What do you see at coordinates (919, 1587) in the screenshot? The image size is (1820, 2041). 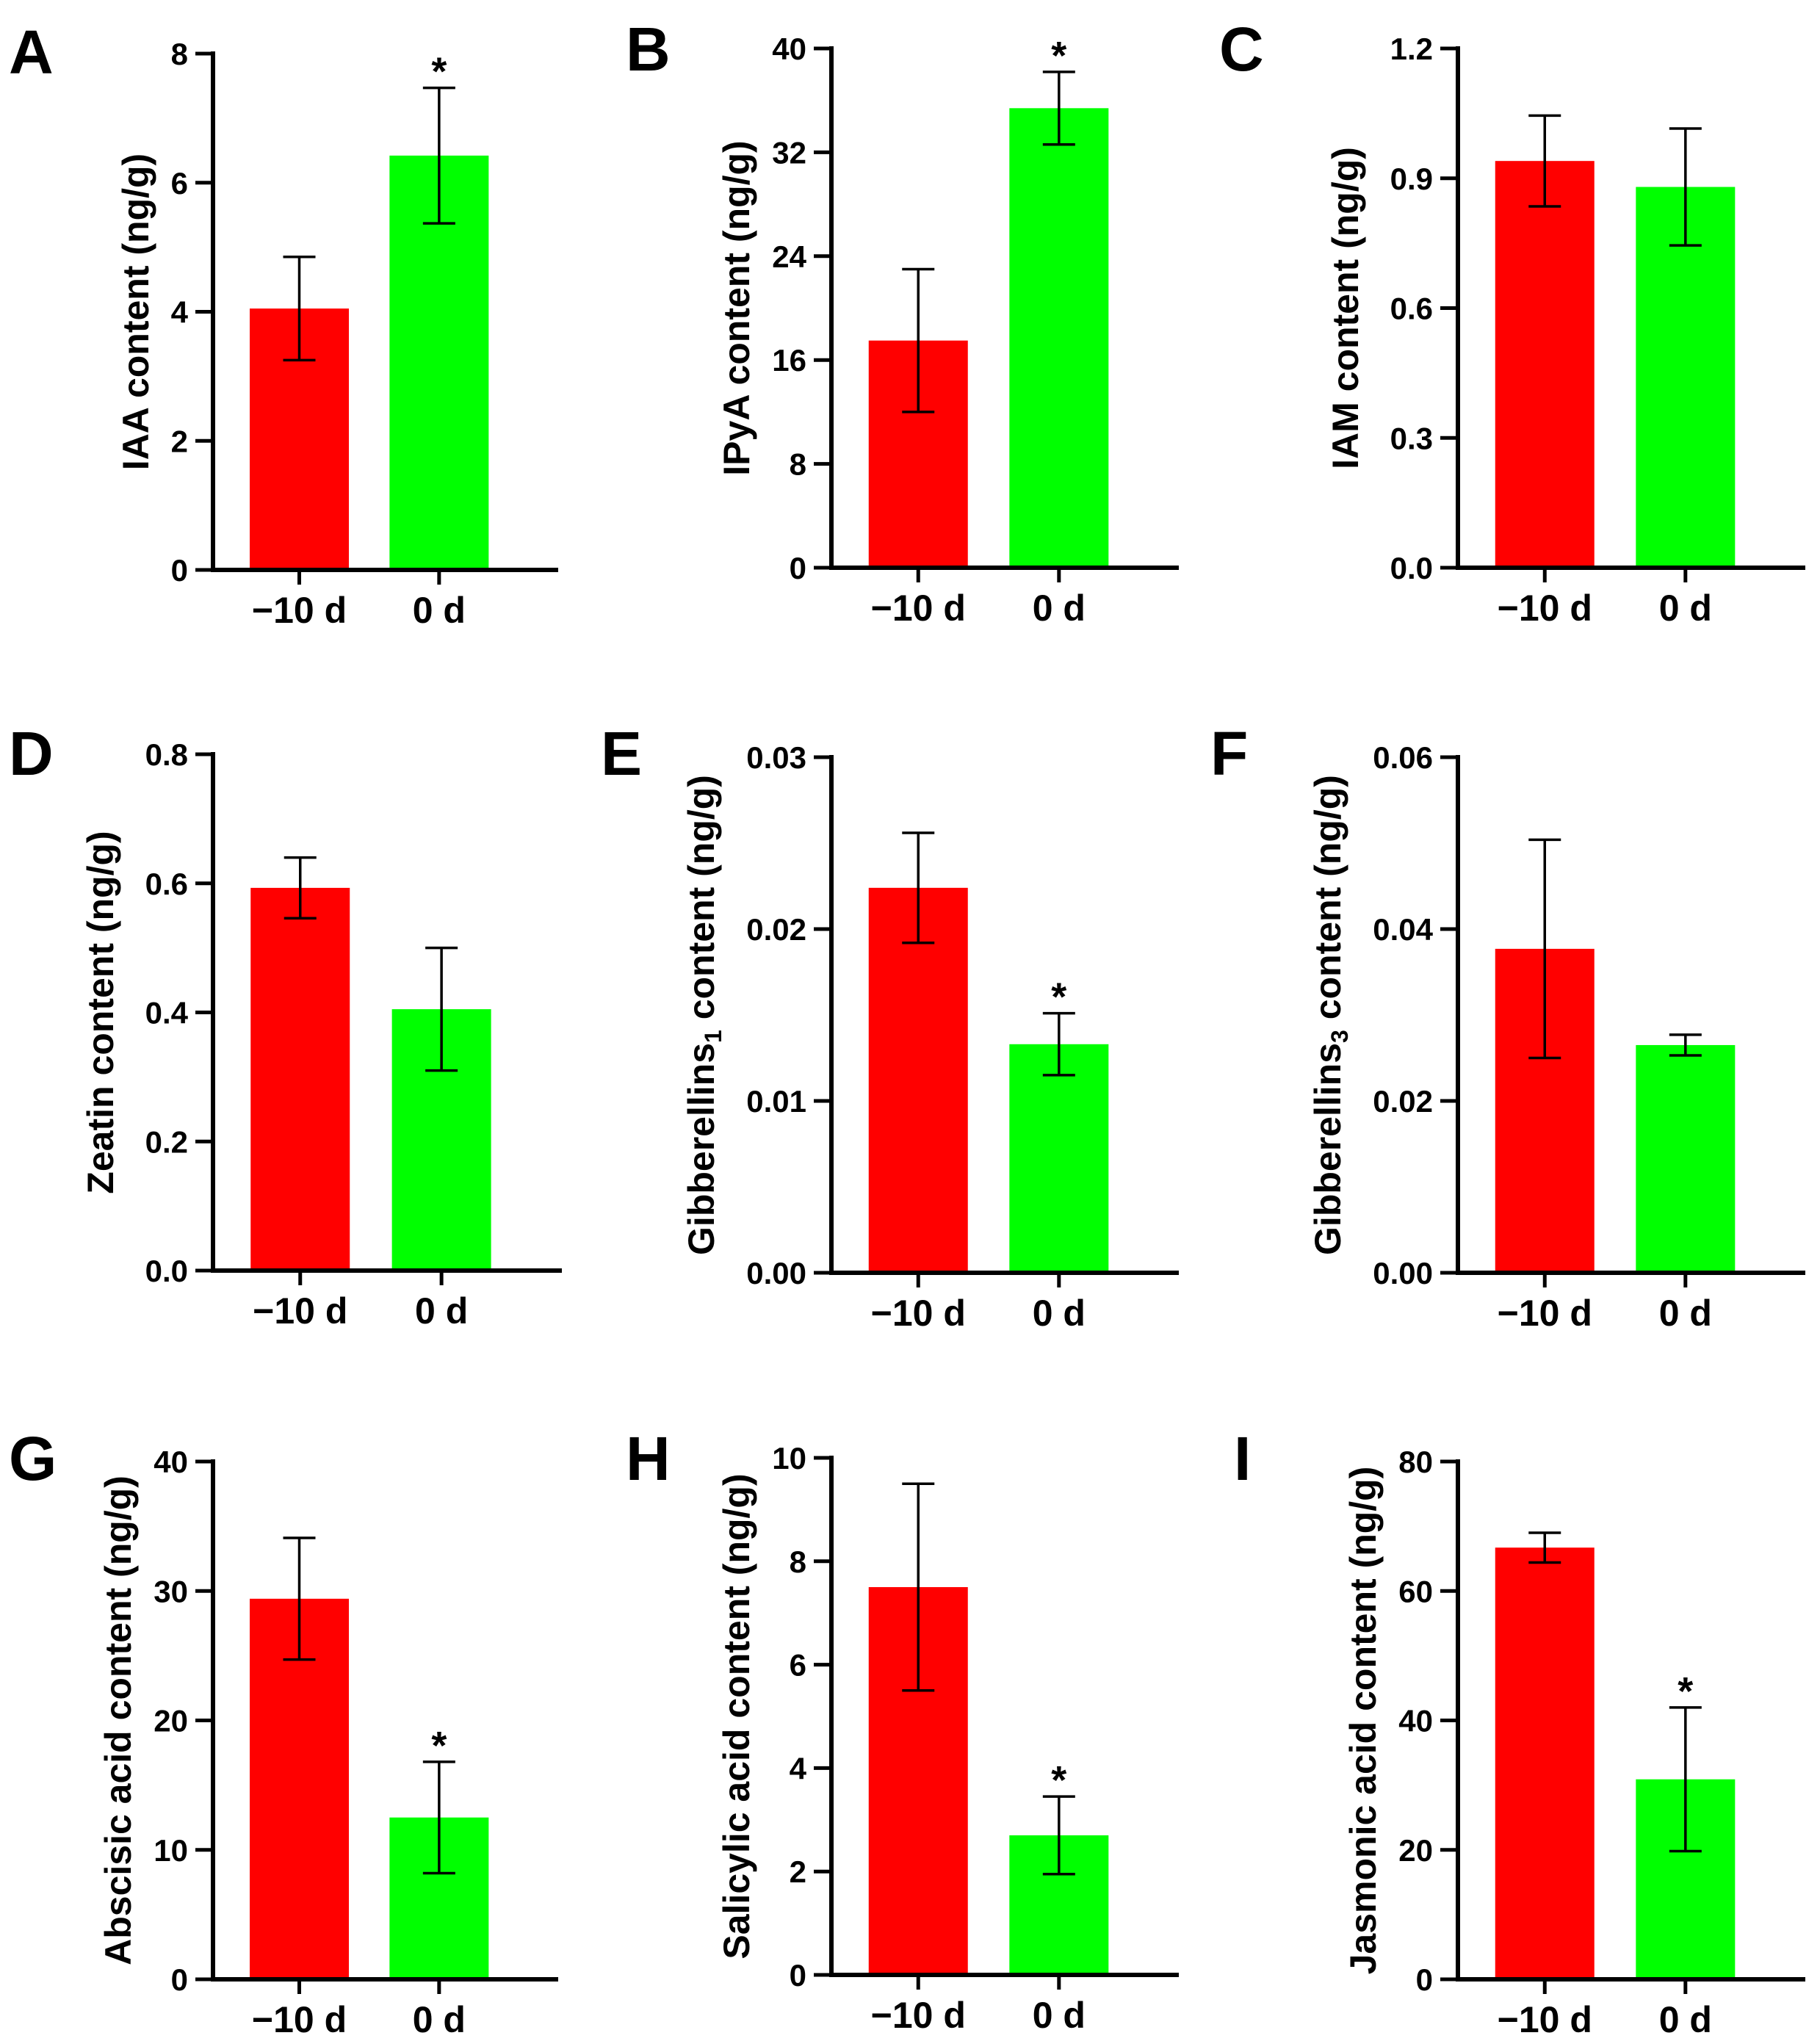 I see `error-bar-h-minus10d` at bounding box center [919, 1587].